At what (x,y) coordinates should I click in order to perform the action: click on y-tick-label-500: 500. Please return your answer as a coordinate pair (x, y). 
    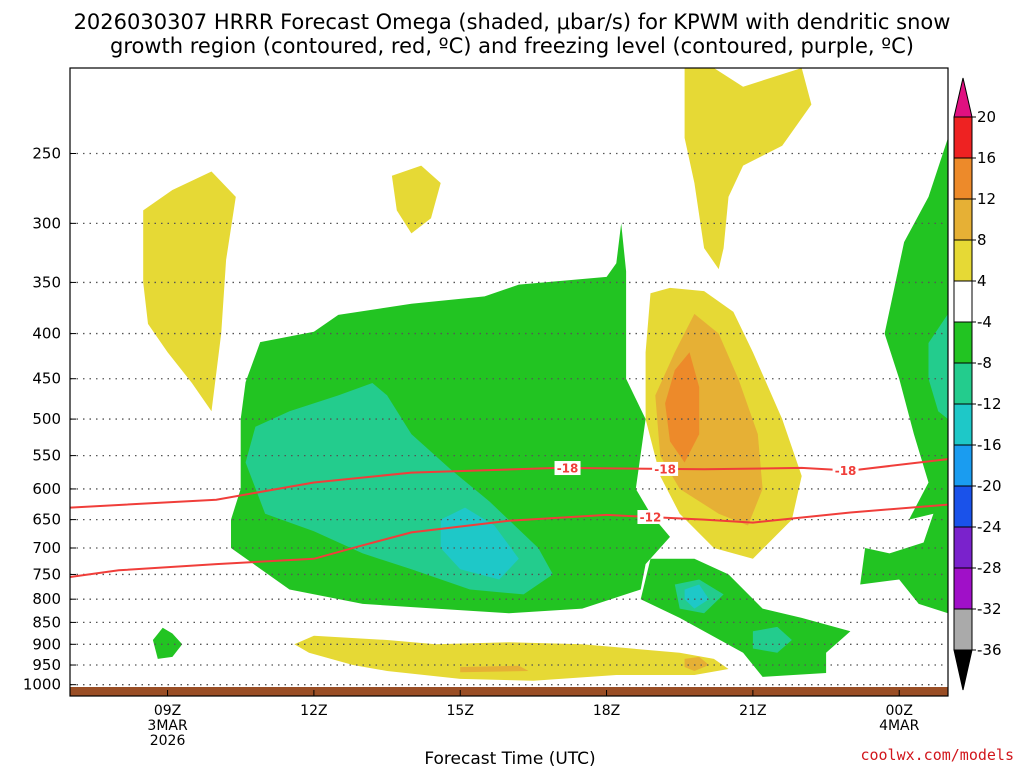
    Looking at the image, I should click on (46, 419).